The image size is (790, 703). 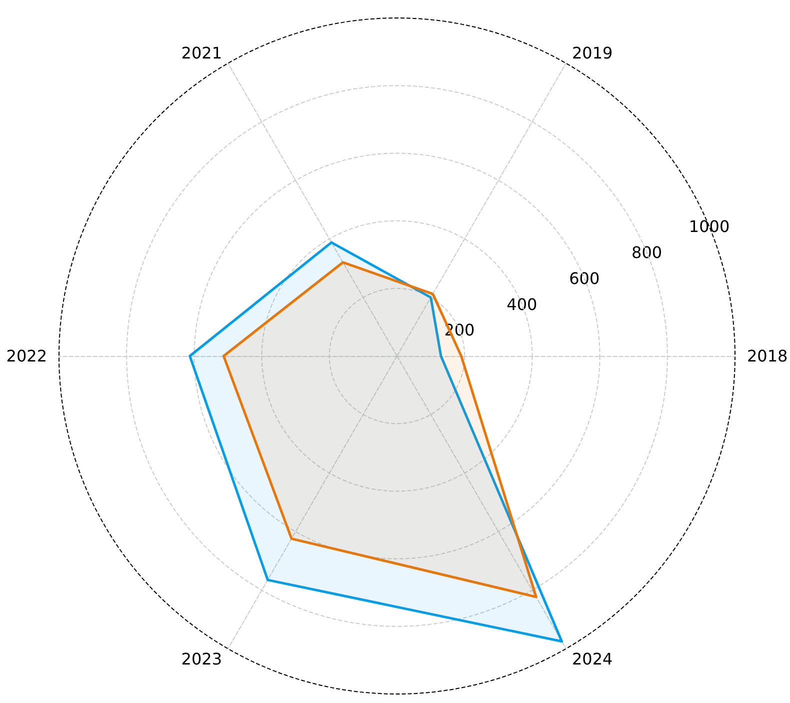 I want to click on spoke-label: 2018, so click(x=767, y=356).